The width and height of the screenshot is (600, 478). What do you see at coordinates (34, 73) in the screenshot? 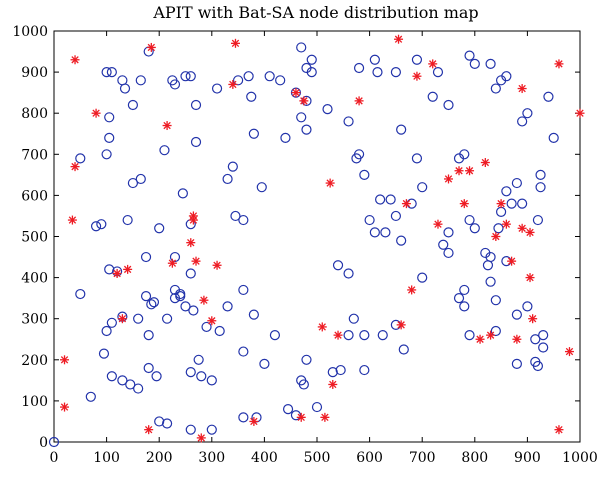
I see `y-tick-label: 900` at bounding box center [34, 73].